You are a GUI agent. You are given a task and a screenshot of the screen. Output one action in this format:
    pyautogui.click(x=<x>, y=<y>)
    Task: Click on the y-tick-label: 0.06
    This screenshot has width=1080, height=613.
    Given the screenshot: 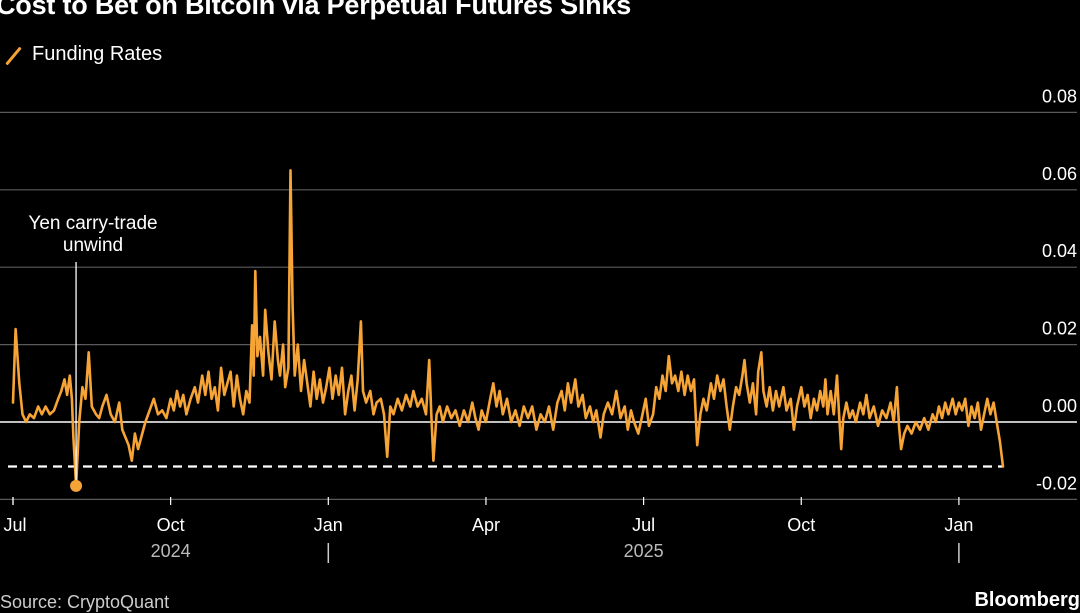 What is the action you would take?
    pyautogui.click(x=1059, y=174)
    